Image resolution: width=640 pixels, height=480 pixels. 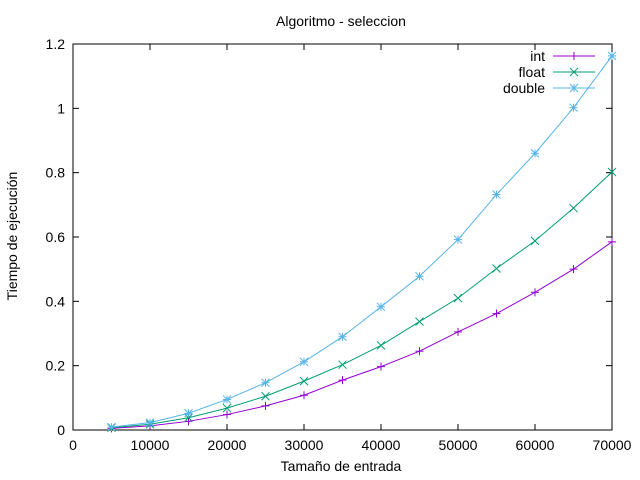 What do you see at coordinates (535, 445) in the screenshot?
I see `x-tick-label: 60000` at bounding box center [535, 445].